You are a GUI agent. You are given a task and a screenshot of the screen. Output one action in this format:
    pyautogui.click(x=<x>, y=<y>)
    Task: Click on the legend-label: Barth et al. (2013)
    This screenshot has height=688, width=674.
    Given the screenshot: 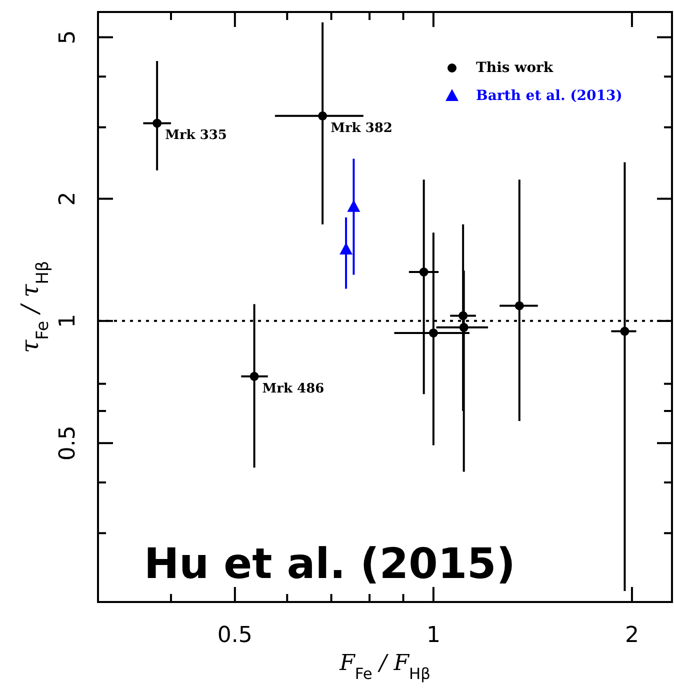 What is the action you would take?
    pyautogui.click(x=549, y=96)
    